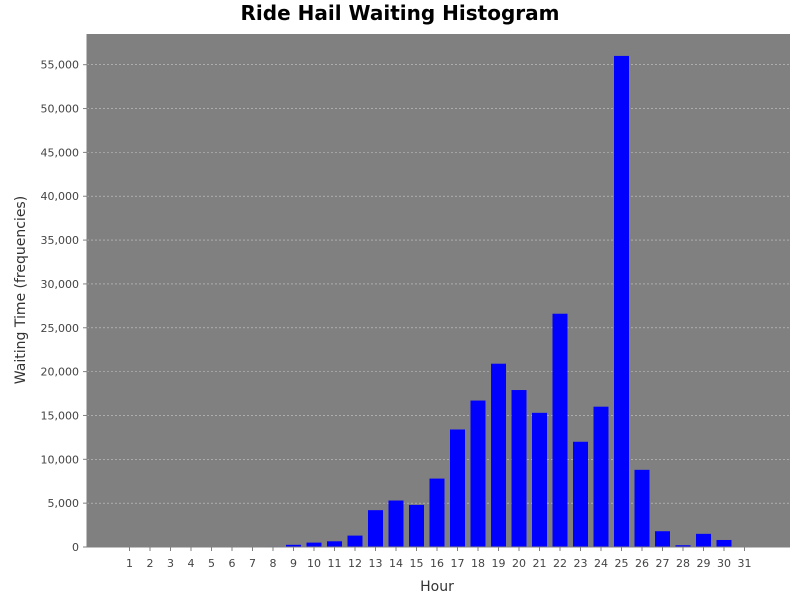 Image resolution: width=800 pixels, height=600 pixels. Describe the element at coordinates (252, 563) in the screenshot. I see `x-tick-label: 7` at that location.